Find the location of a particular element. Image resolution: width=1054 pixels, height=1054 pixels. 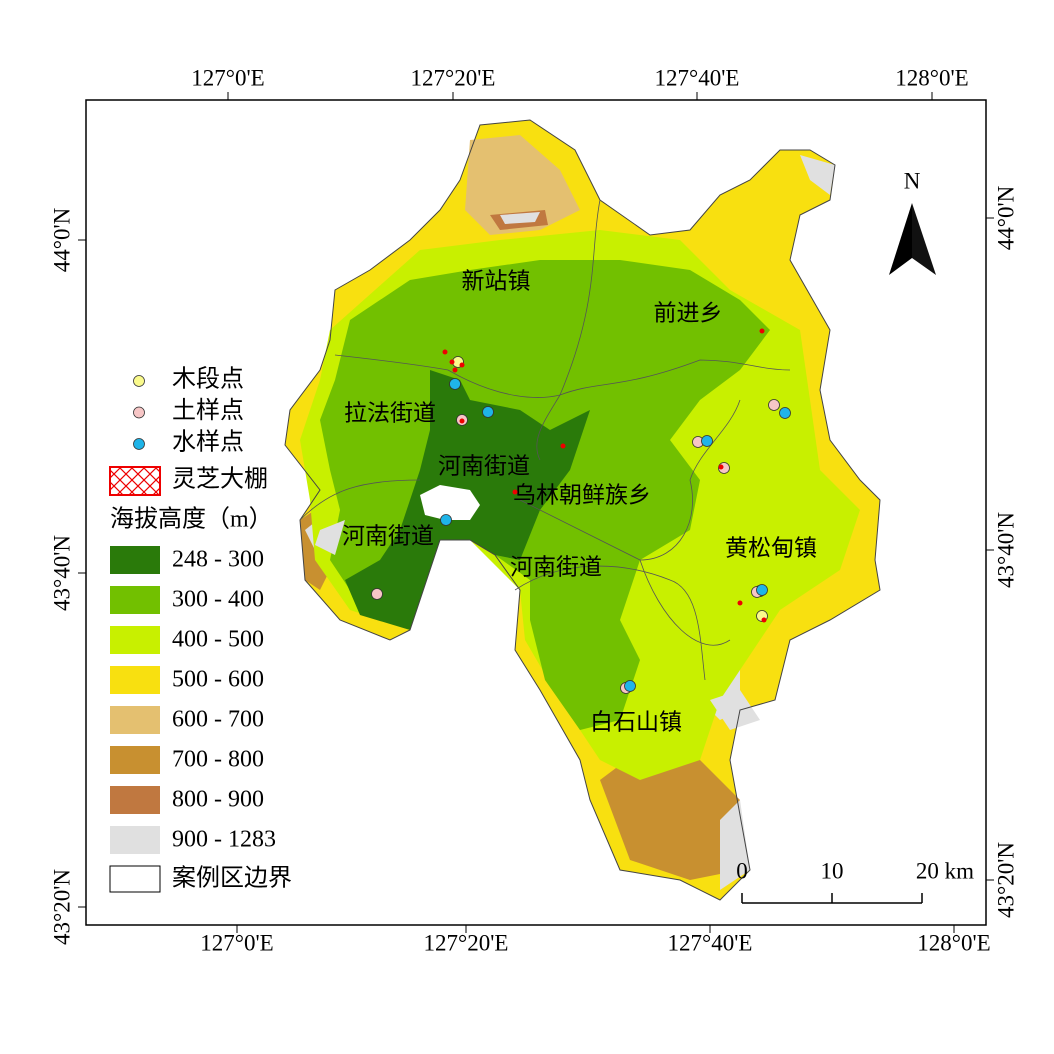

legend-label: 300 - 400 is located at coordinates (218, 600).